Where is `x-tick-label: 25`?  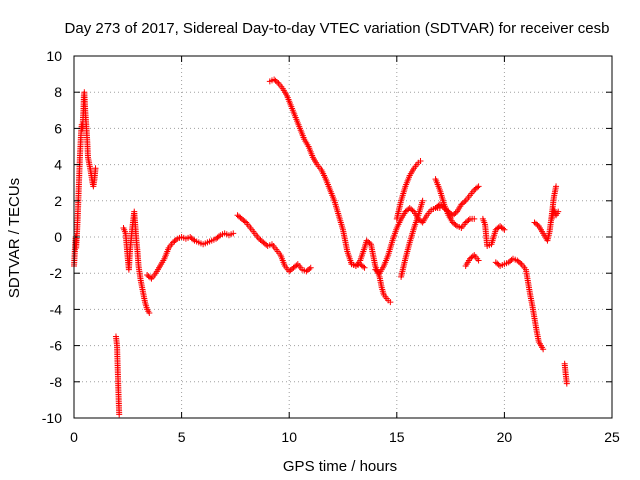
x-tick-label: 25 is located at coordinates (612, 437).